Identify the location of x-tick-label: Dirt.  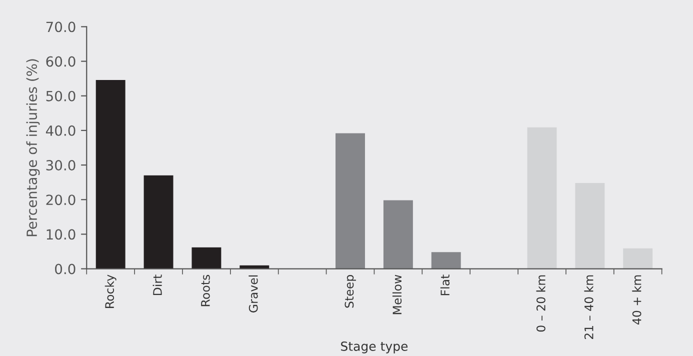
(157, 285).